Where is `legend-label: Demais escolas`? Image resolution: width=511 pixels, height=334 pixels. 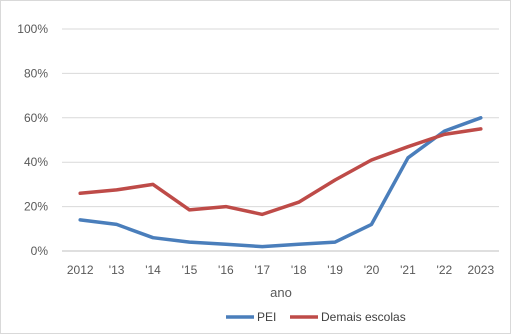 legend-label: Demais escolas is located at coordinates (363, 317).